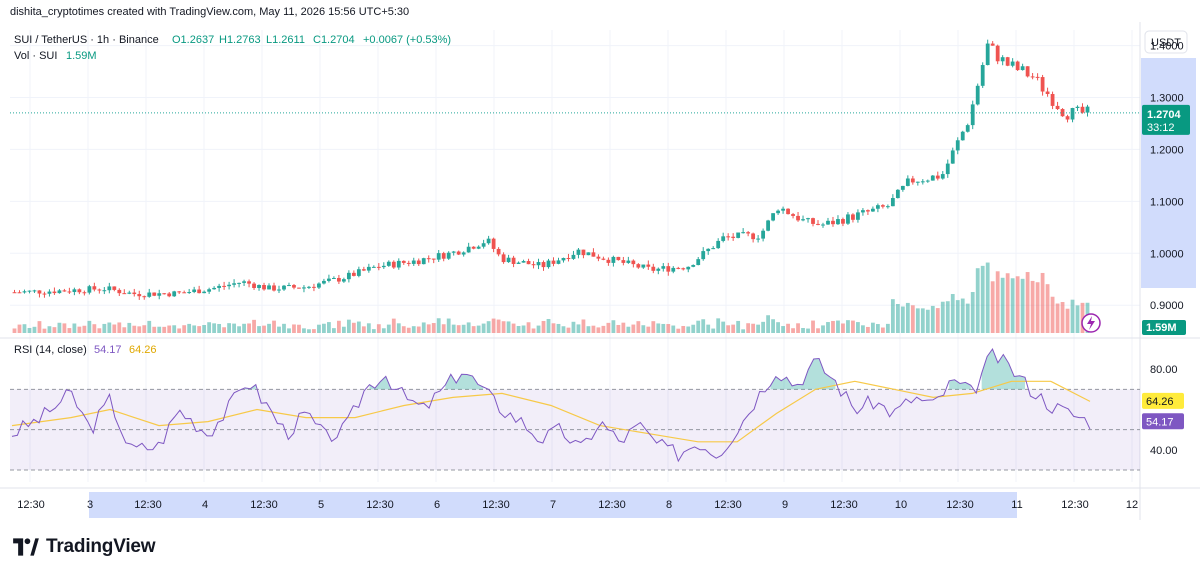  I want to click on time-tick-label: 12:30, so click(1075, 505).